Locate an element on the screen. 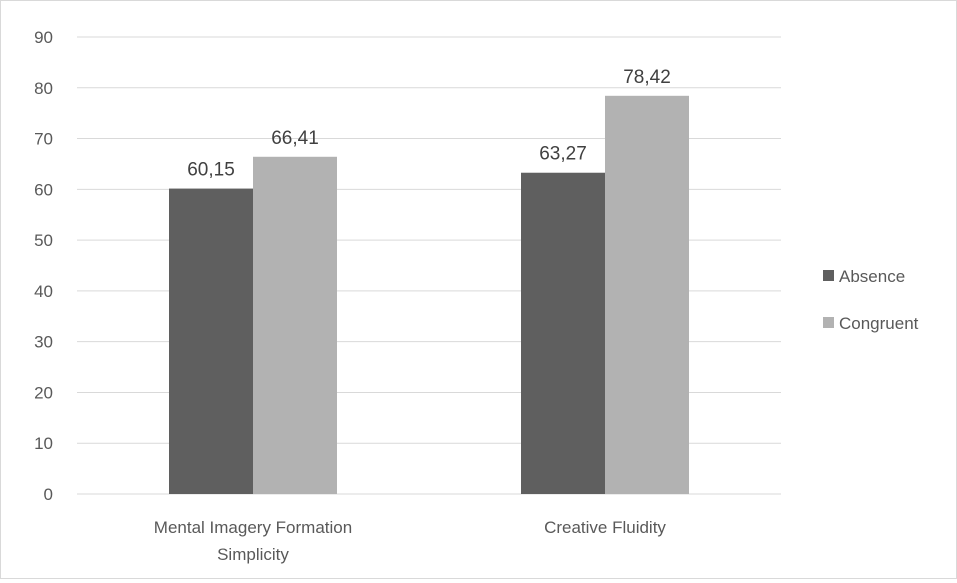  data-labels: 60,15 63,27 66,41 78,42 is located at coordinates (429, 124).